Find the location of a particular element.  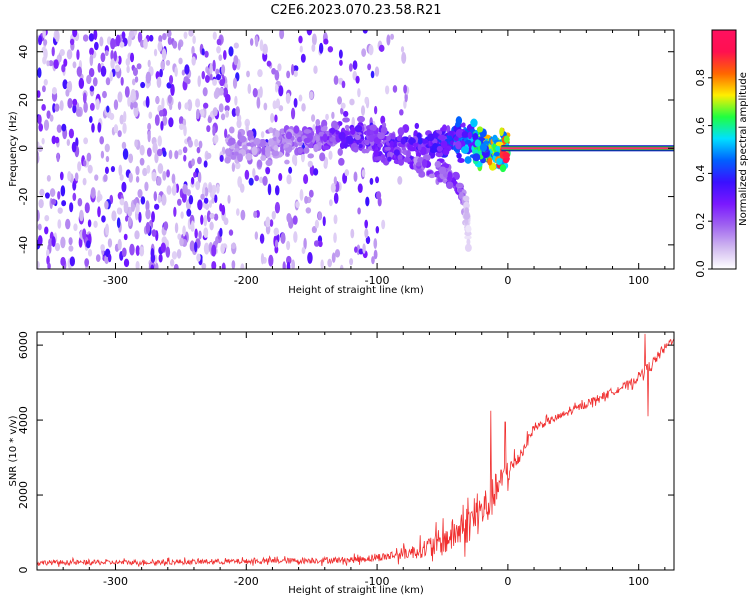

spectrogram-y-tick-label: 40 is located at coordinates (23, 52).